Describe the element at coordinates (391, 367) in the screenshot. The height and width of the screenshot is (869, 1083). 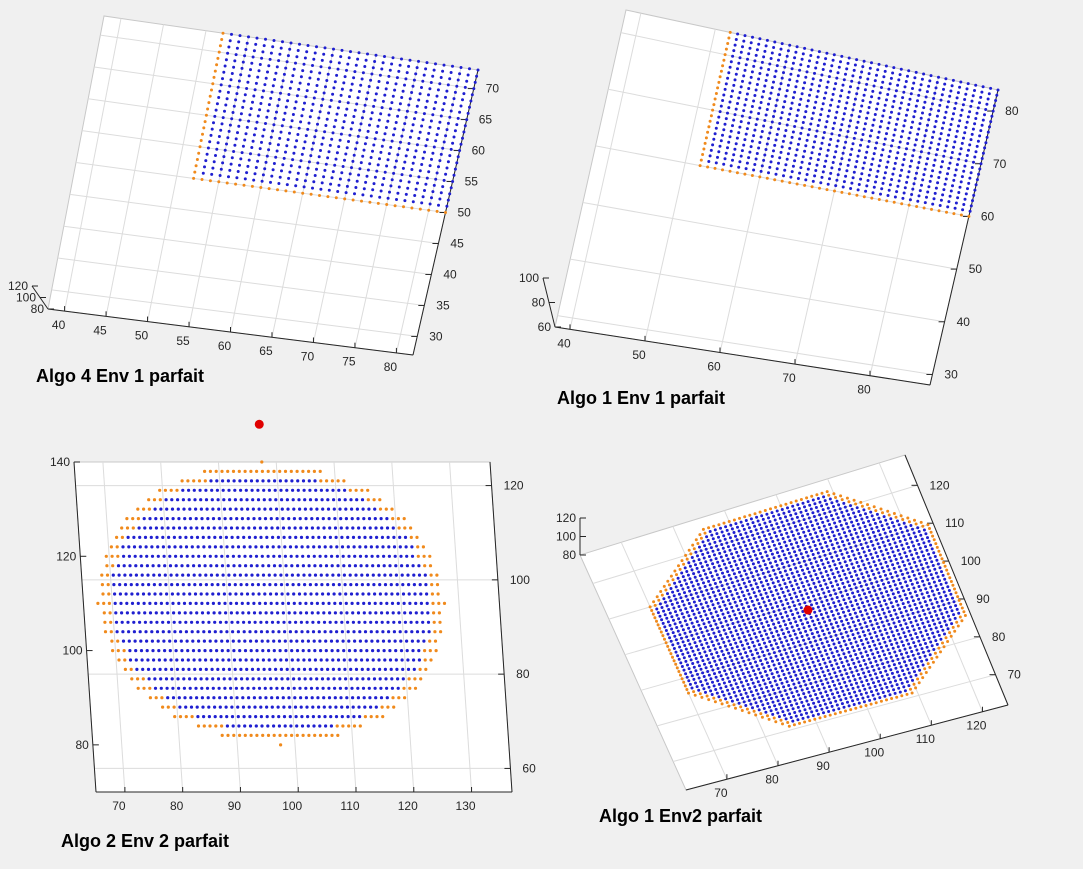
I see `x-tick-label: 80` at that location.